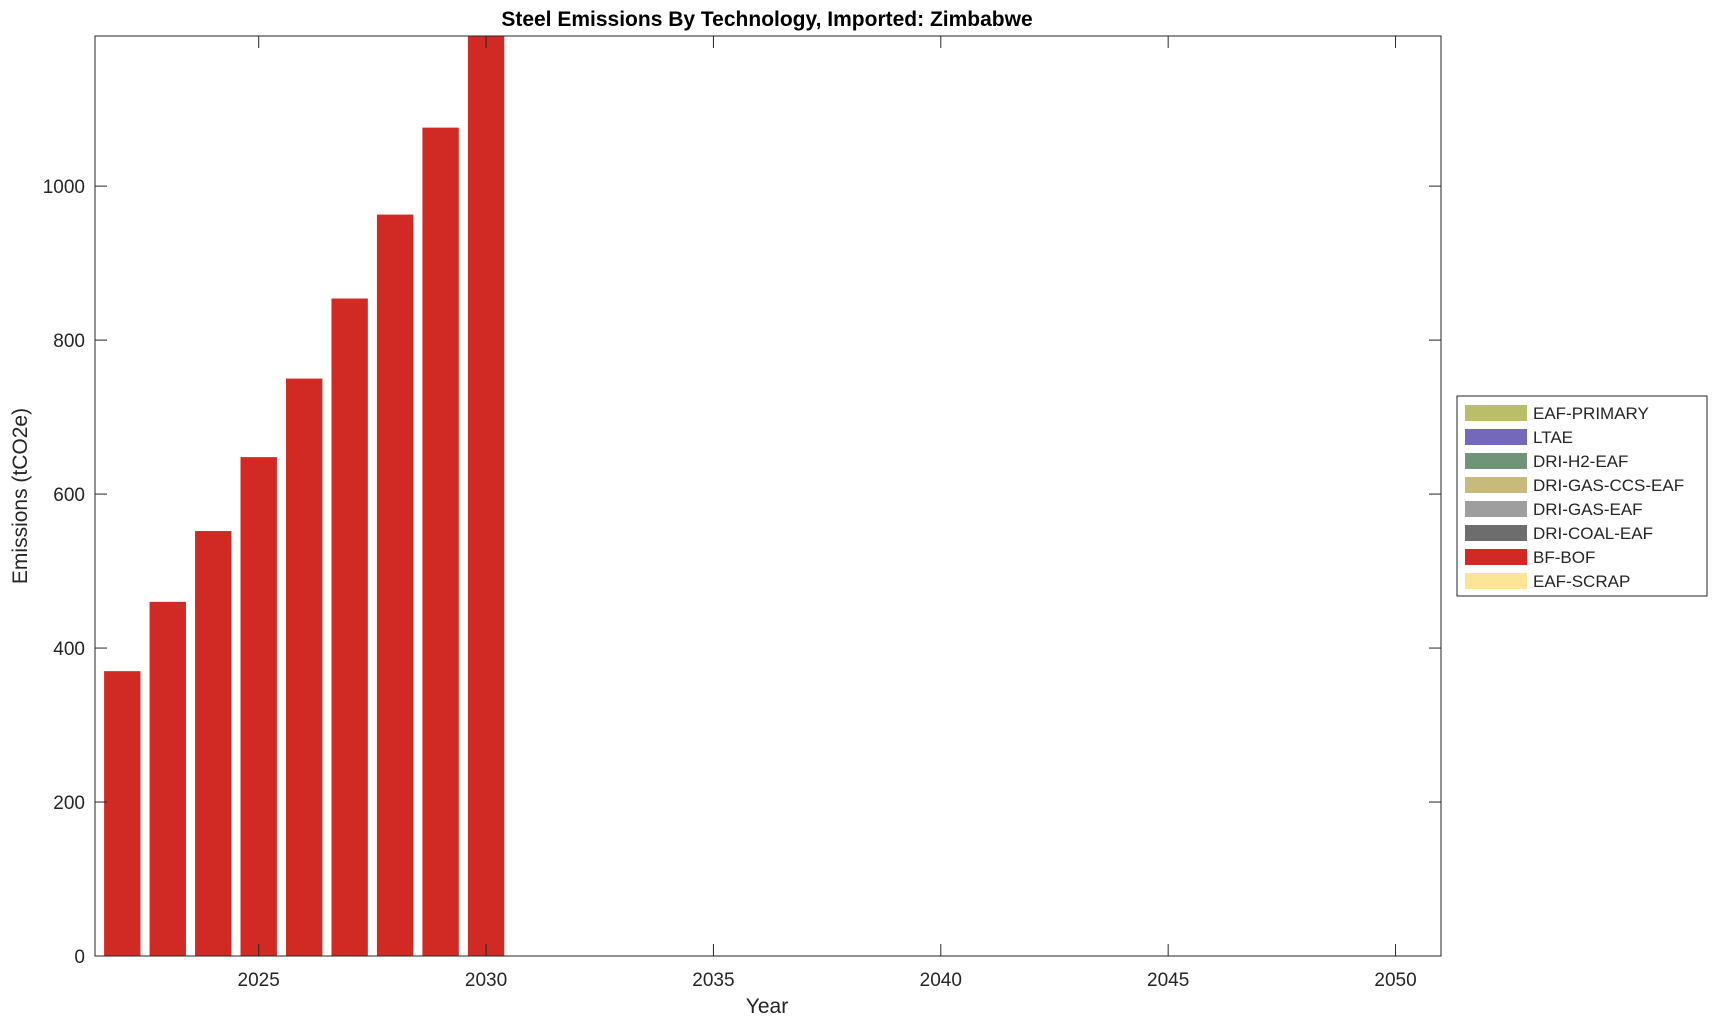  I want to click on legend-label-ltae: LTAE, so click(1553, 437).